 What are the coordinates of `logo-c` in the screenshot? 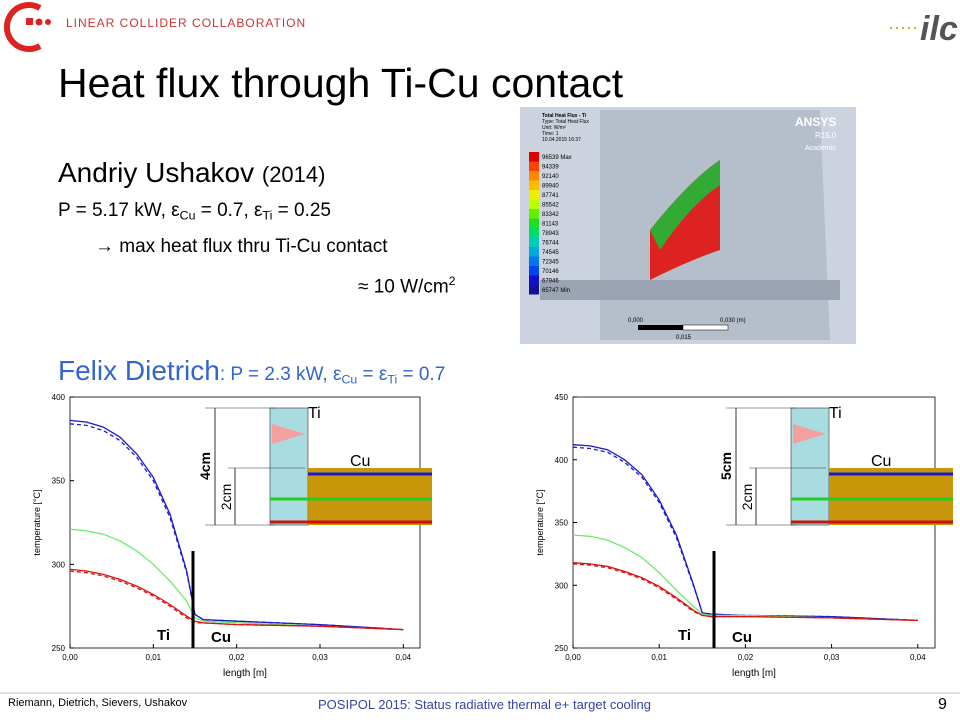 It's located at (22, 27).